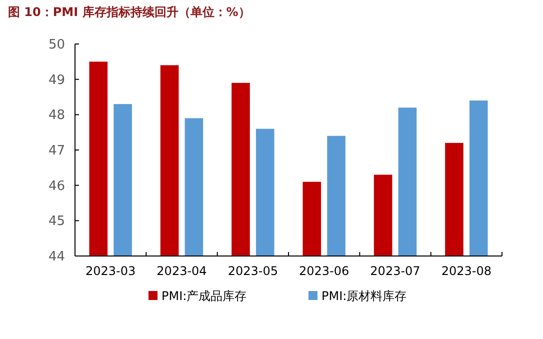 This screenshot has height=339, width=543. What do you see at coordinates (181, 271) in the screenshot?
I see `x-tick-label: 2023-04` at bounding box center [181, 271].